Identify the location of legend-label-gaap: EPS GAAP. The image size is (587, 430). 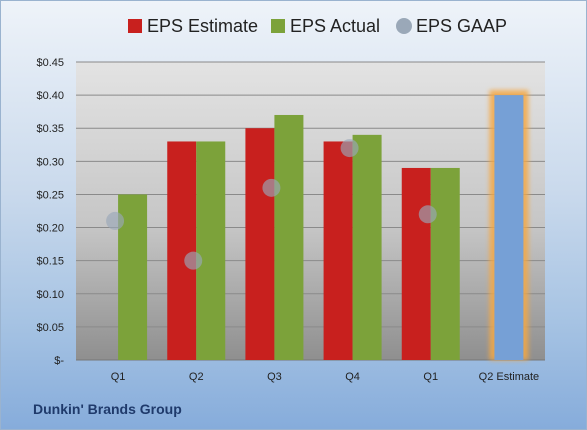
(461, 26).